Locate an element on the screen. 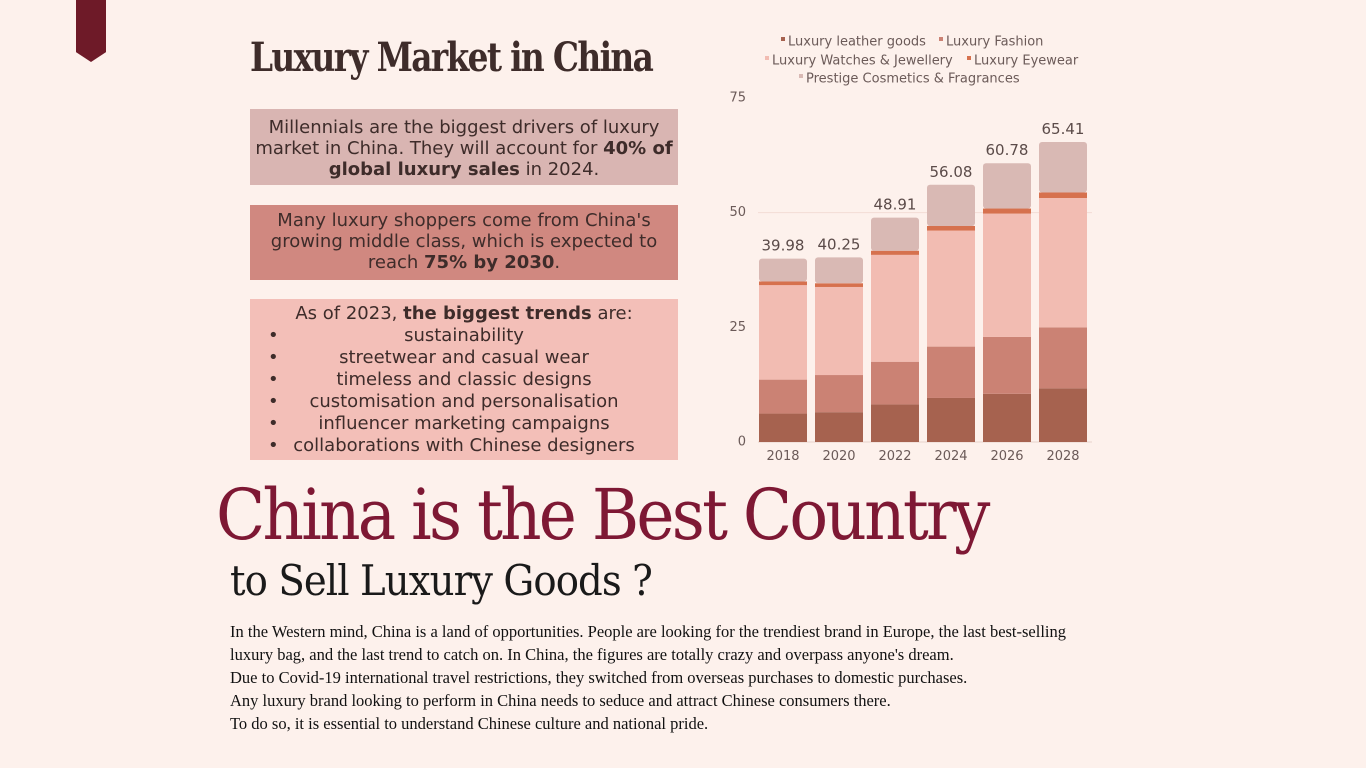 Image resolution: width=1366 pixels, height=768 pixels. legend-label: Luxury leather goods is located at coordinates (857, 42).